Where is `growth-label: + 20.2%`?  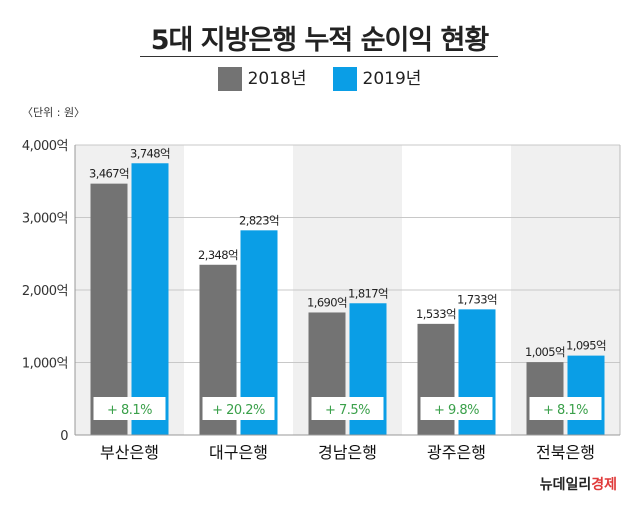 growth-label: + 20.2% is located at coordinates (238, 410).